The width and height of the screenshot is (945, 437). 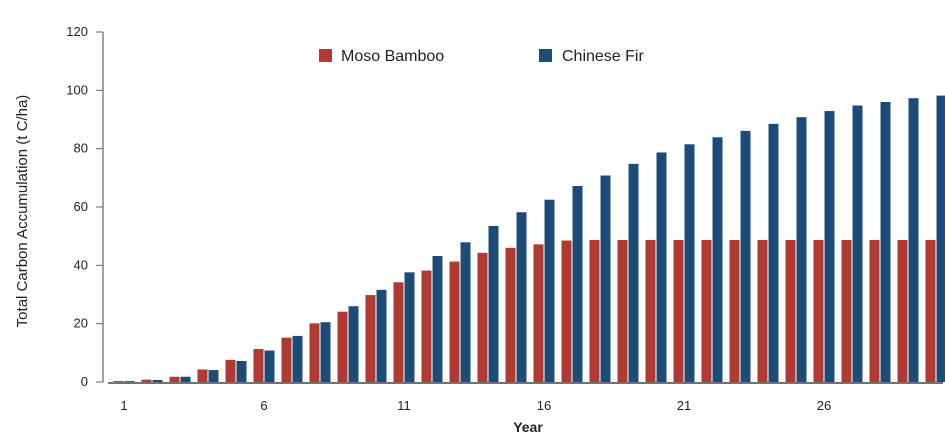 What do you see at coordinates (81, 148) in the screenshot?
I see `y-tick-label: 80` at bounding box center [81, 148].